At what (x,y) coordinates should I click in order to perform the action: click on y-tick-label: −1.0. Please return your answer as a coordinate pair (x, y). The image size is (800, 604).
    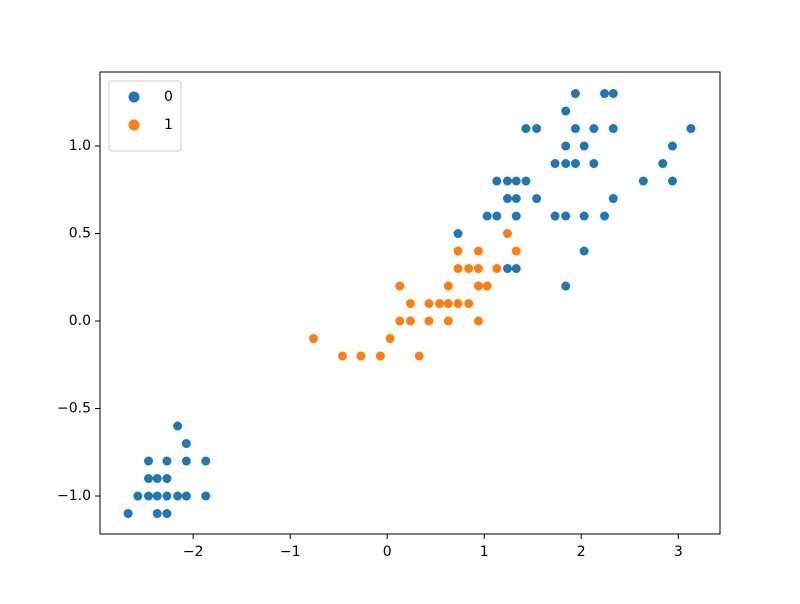
    Looking at the image, I should click on (74, 496).